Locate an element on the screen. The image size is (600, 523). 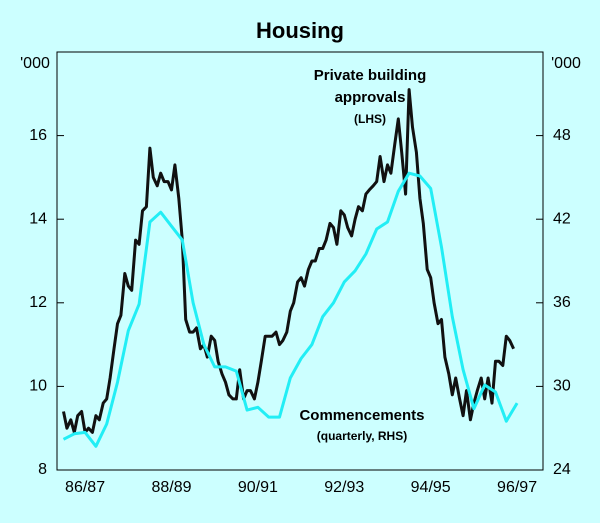
annotation: approvals is located at coordinates (370, 97).